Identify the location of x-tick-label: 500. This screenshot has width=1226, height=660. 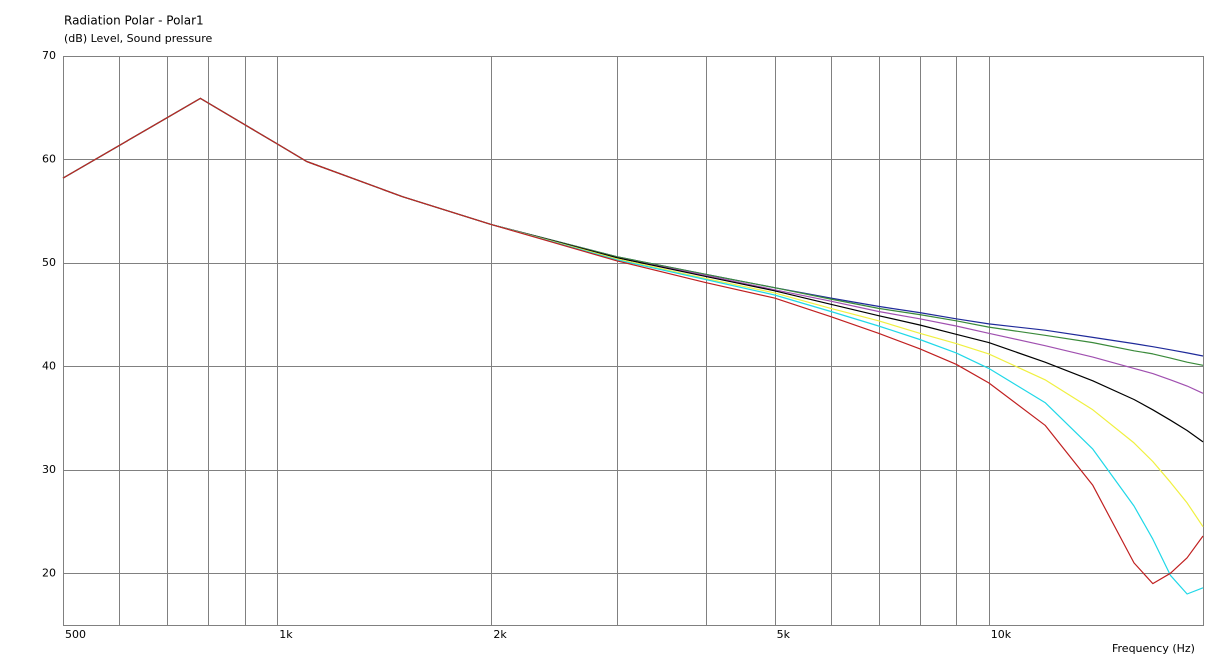
(75, 634).